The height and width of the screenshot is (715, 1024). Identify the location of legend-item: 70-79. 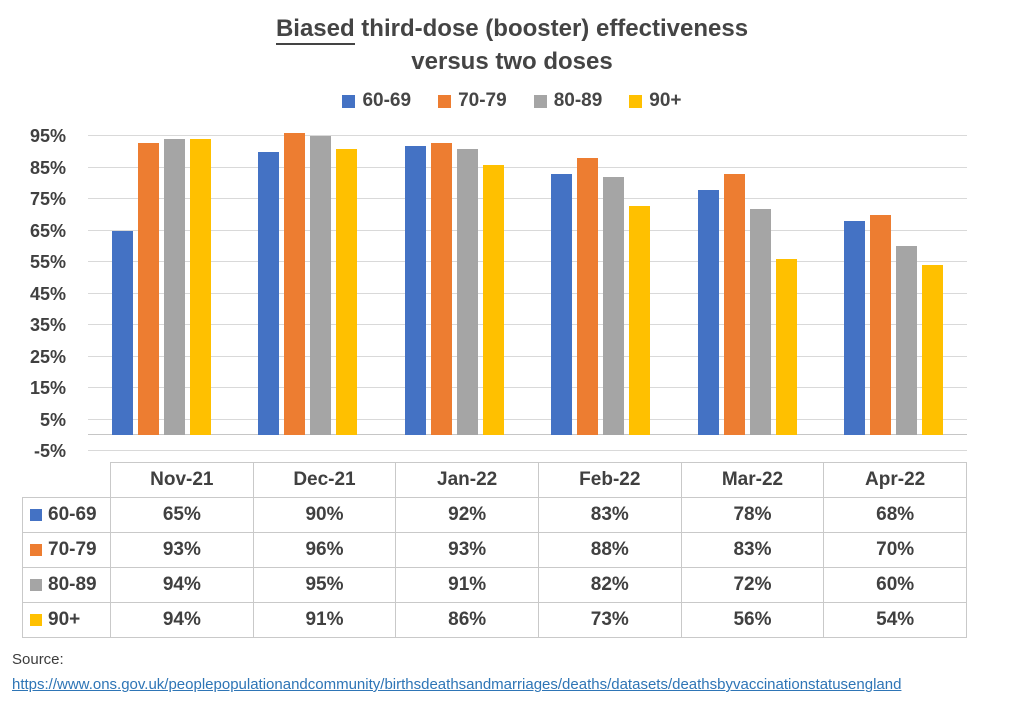
(472, 101).